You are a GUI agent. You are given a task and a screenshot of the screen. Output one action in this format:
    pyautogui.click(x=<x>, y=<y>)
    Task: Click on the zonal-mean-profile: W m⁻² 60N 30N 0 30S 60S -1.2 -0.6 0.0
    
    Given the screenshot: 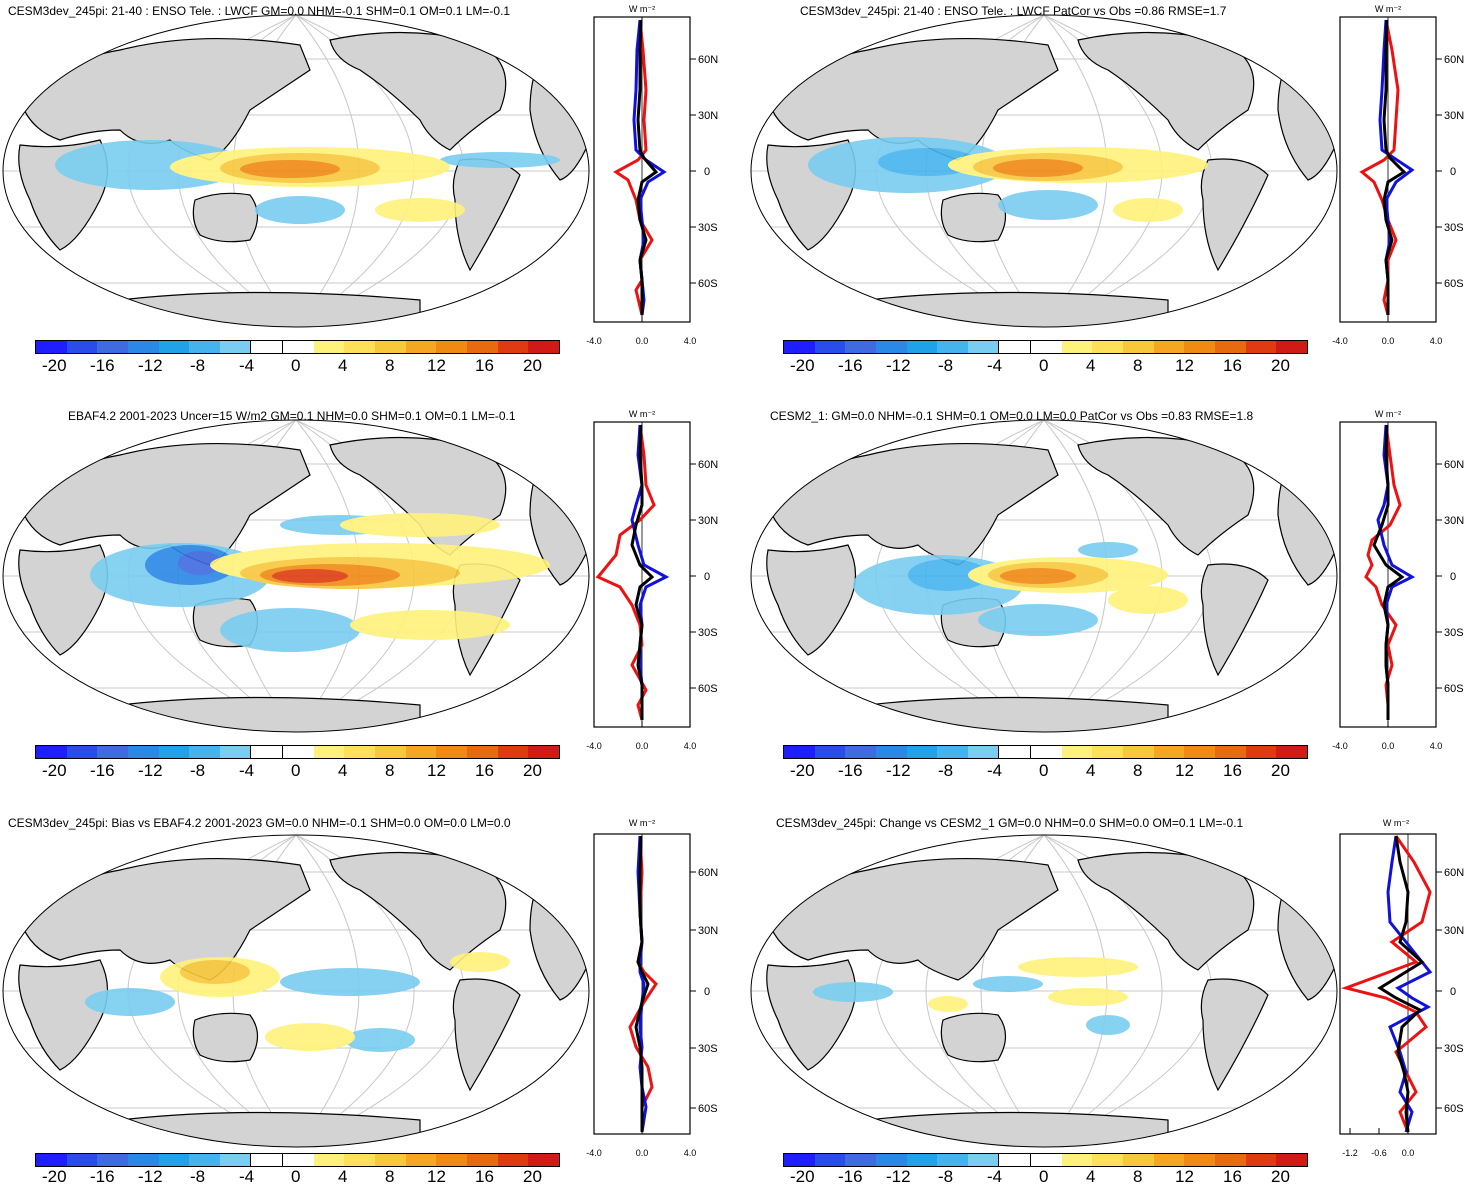 What is the action you would take?
    pyautogui.click(x=1401, y=988)
    